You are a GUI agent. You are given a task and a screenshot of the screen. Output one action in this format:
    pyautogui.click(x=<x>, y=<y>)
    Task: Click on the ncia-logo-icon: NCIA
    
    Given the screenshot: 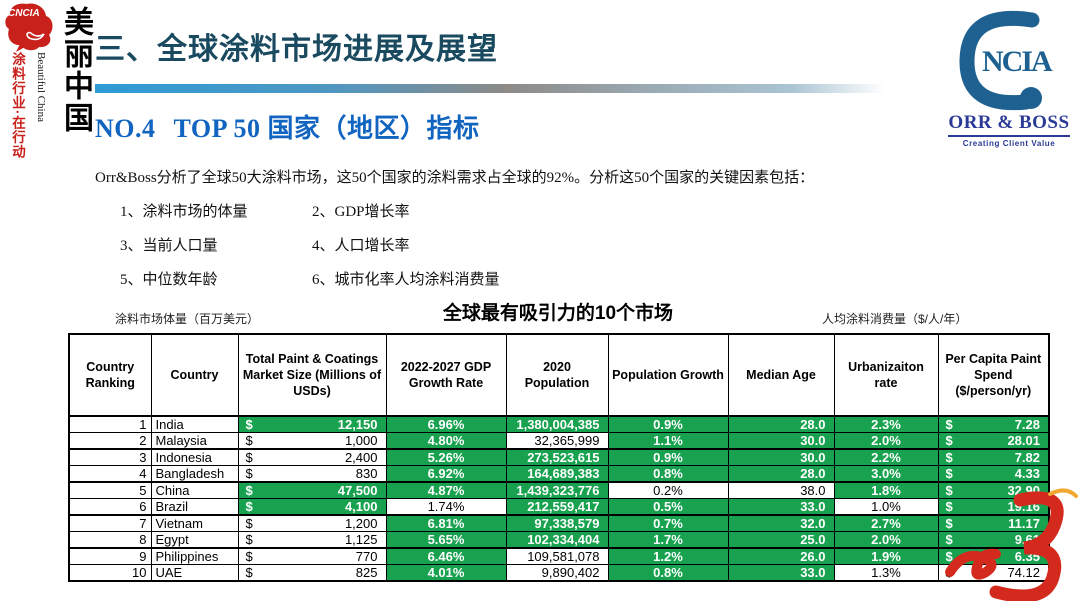 What is the action you would take?
    pyautogui.click(x=1007, y=60)
    